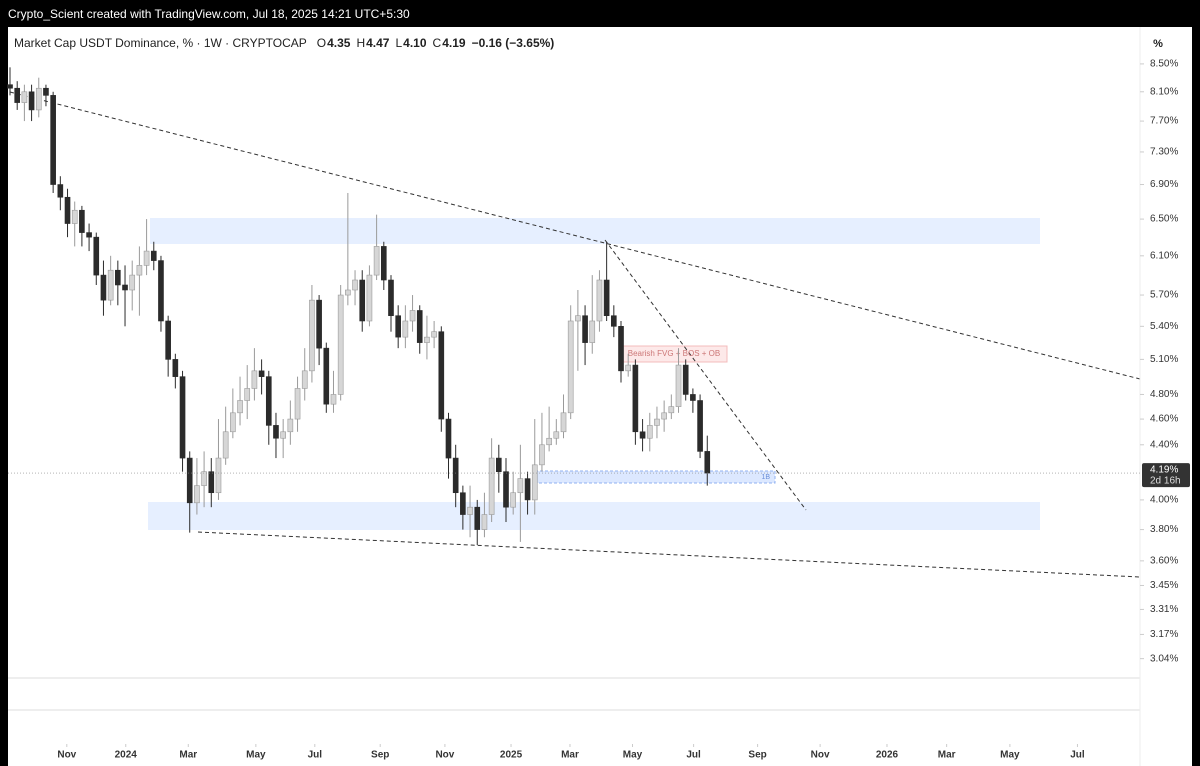 The image size is (1200, 766). I want to click on legend-ohlc: O 4.35 H 4.47 L 4.10 C 4.19 −0.16 (−3.65%), so click(436, 43).